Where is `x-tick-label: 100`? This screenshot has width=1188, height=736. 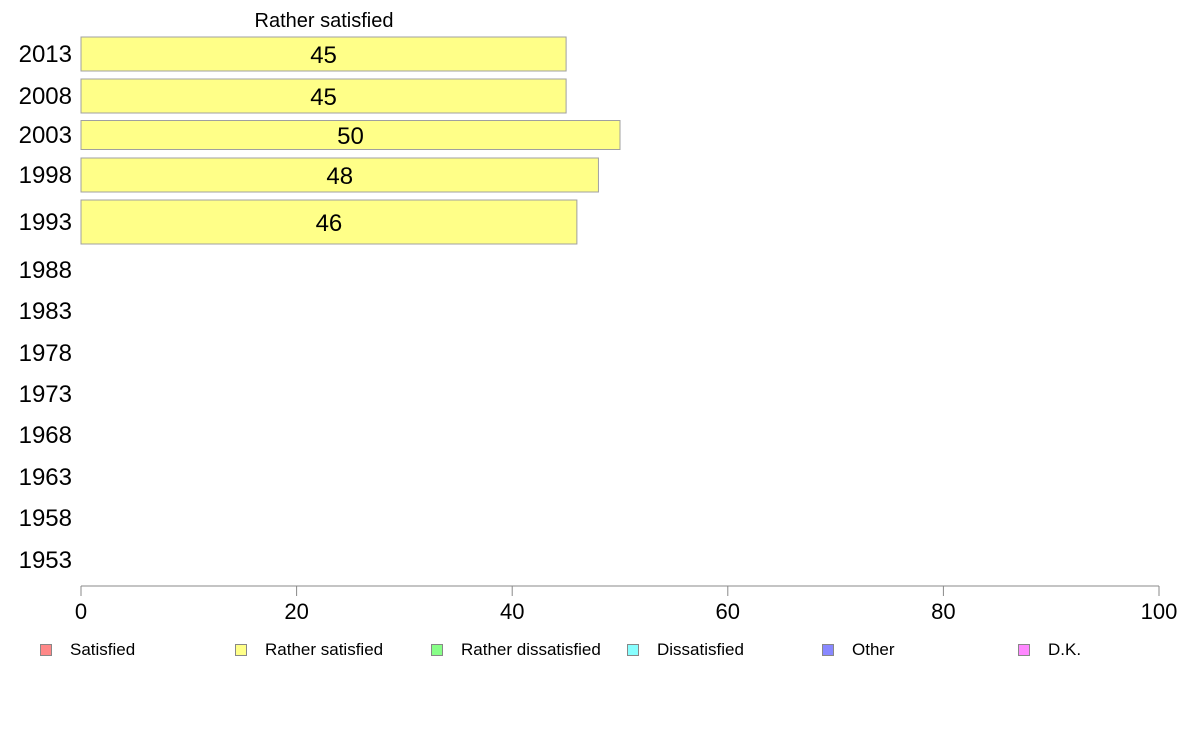 x-tick-label: 100 is located at coordinates (1159, 611).